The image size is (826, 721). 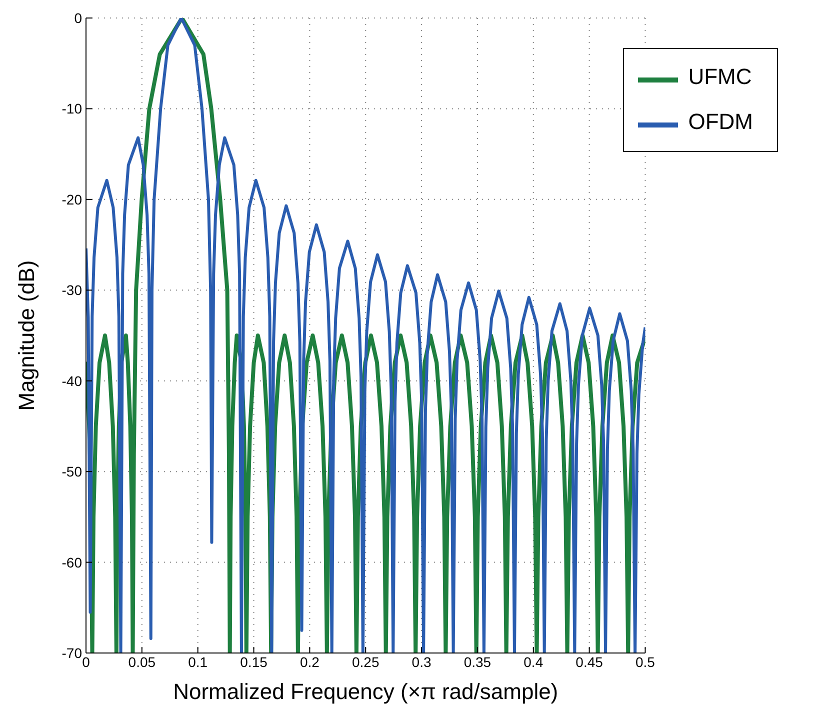 I want to click on y-axis-title: Magnitude (dB), so click(x=26, y=335).